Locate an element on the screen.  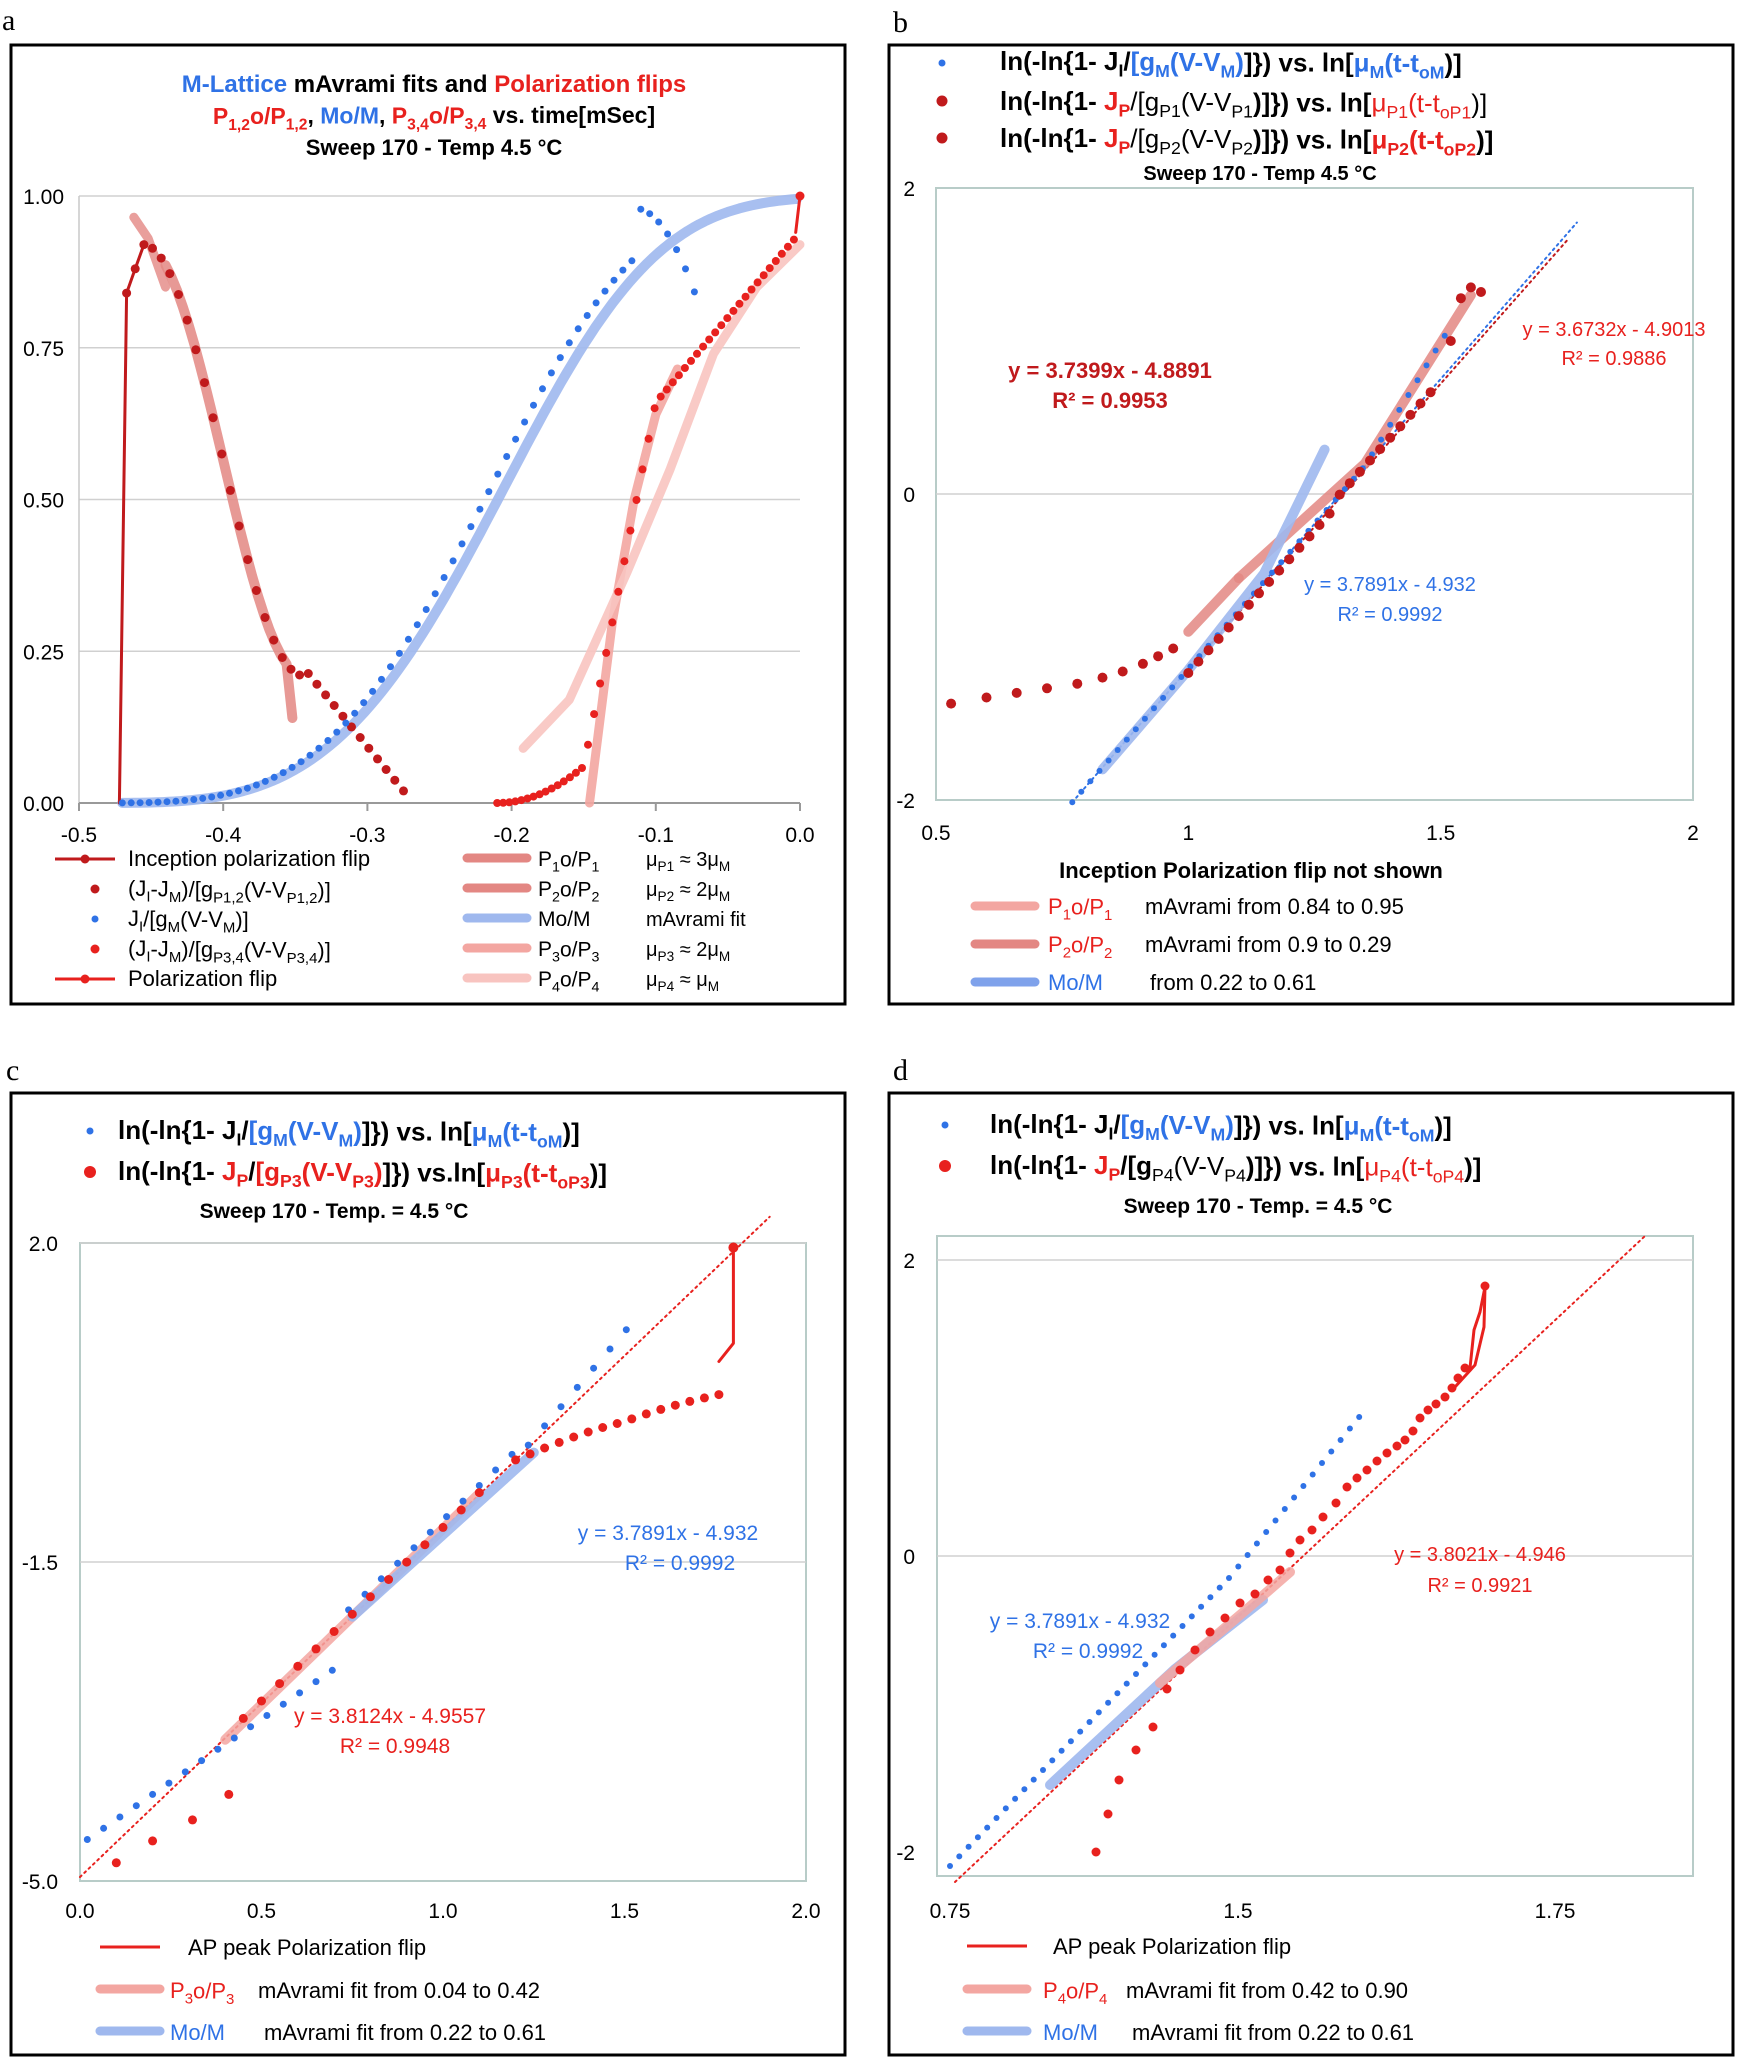
a-legend-fit-label-2: Mo/M is located at coordinates (564, 919).